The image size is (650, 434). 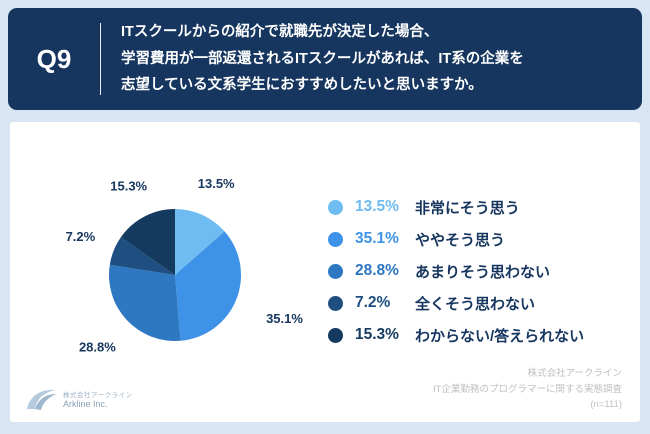 What do you see at coordinates (377, 334) in the screenshot?
I see `legend-percentage: 15.3%` at bounding box center [377, 334].